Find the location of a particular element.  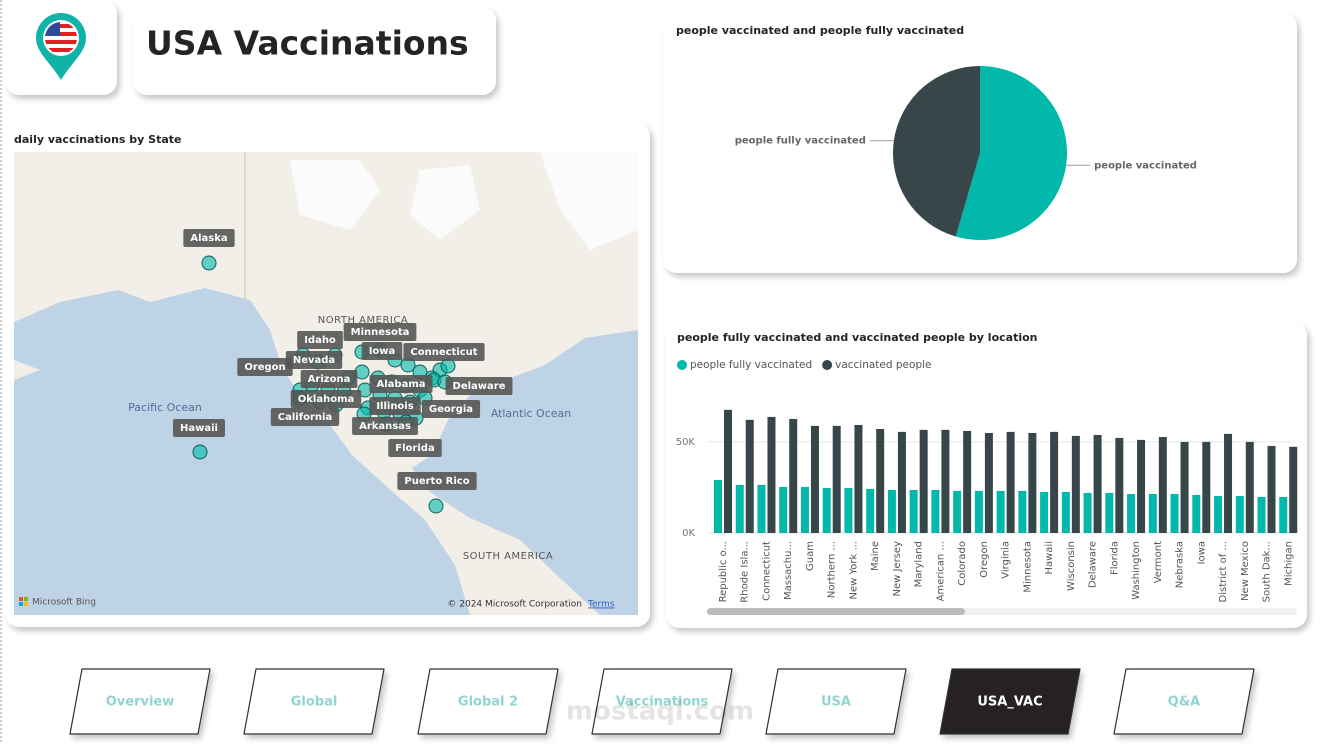

dashboard-title: USA Vaccinations is located at coordinates (307, 43).